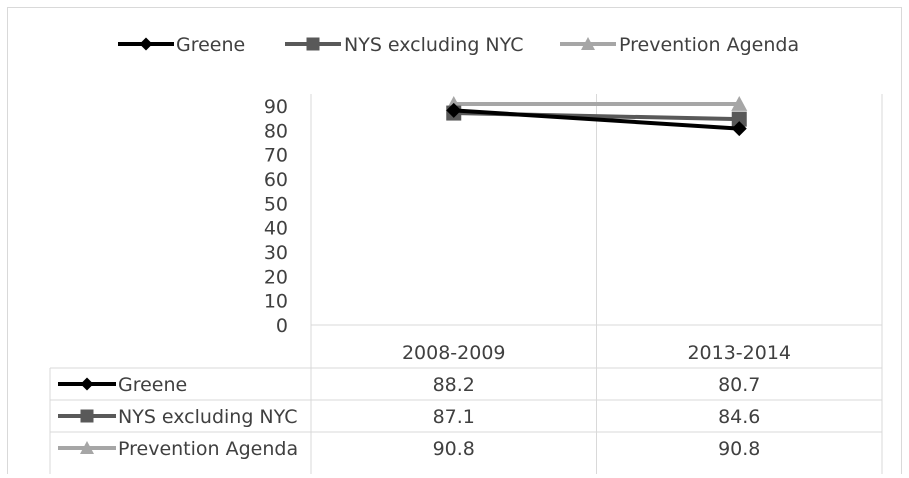 Image resolution: width=909 pixels, height=478 pixels. What do you see at coordinates (454, 417) in the screenshot?
I see `data-label-1-0: 87.1` at bounding box center [454, 417].